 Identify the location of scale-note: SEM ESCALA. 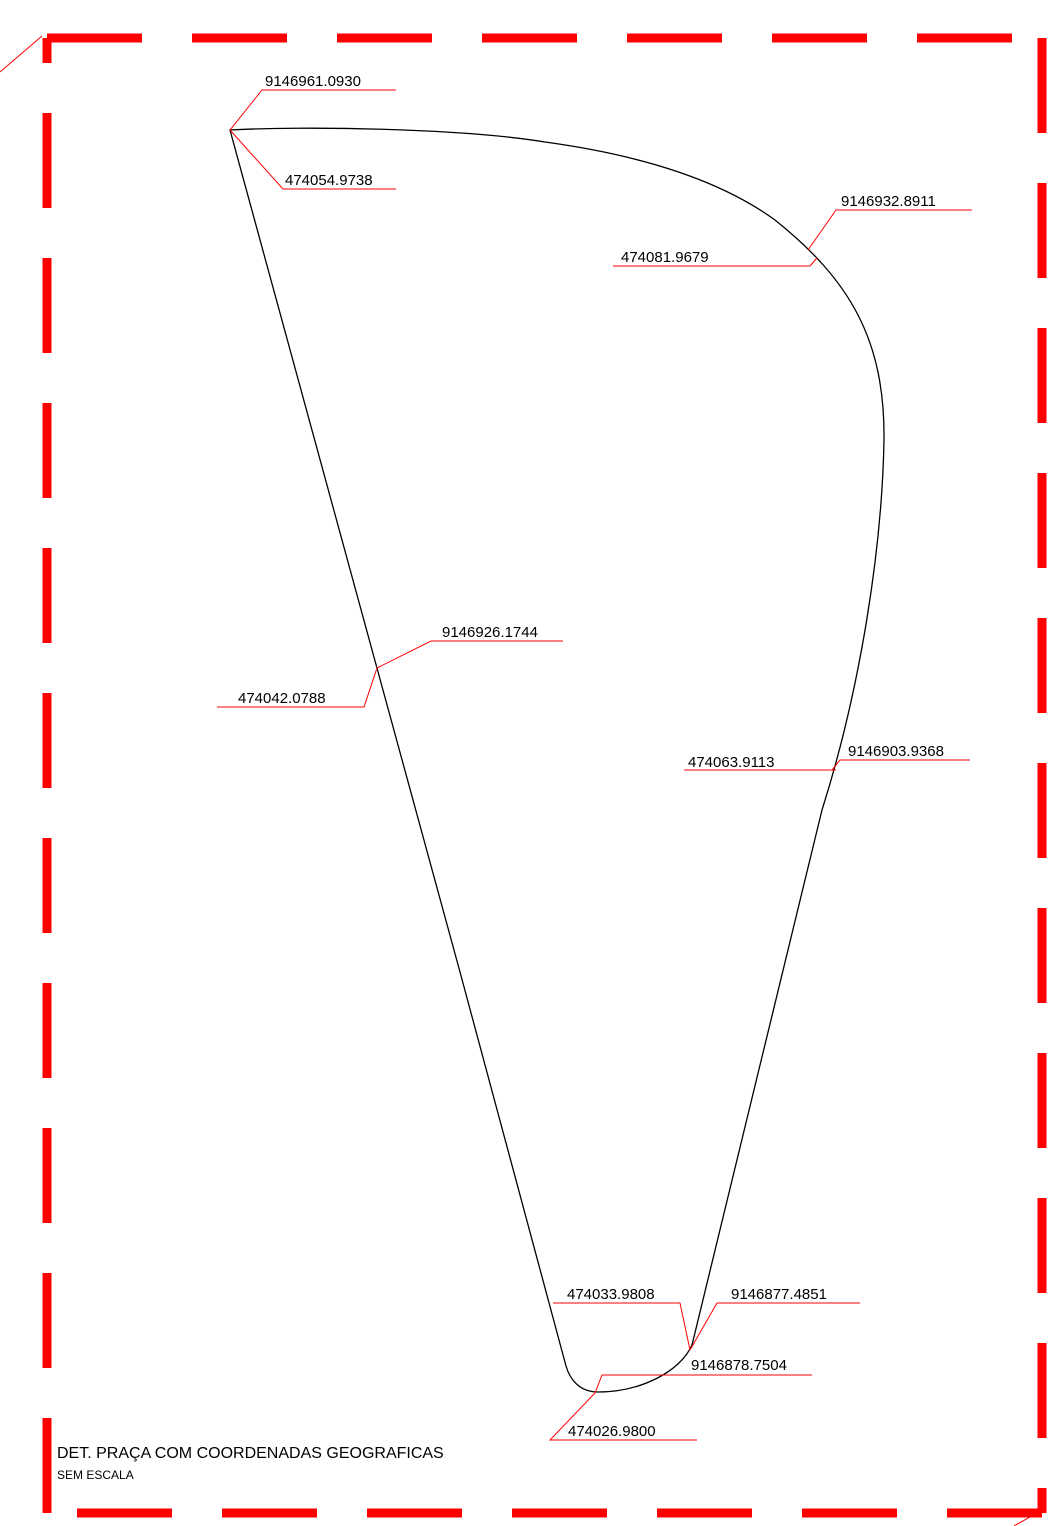
(95, 1475).